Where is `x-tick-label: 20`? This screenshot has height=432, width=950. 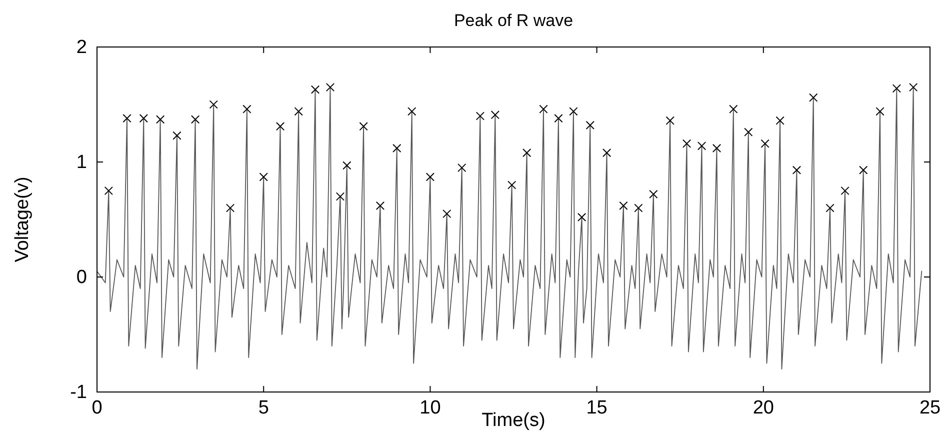
x-tick-label: 20 is located at coordinates (763, 407).